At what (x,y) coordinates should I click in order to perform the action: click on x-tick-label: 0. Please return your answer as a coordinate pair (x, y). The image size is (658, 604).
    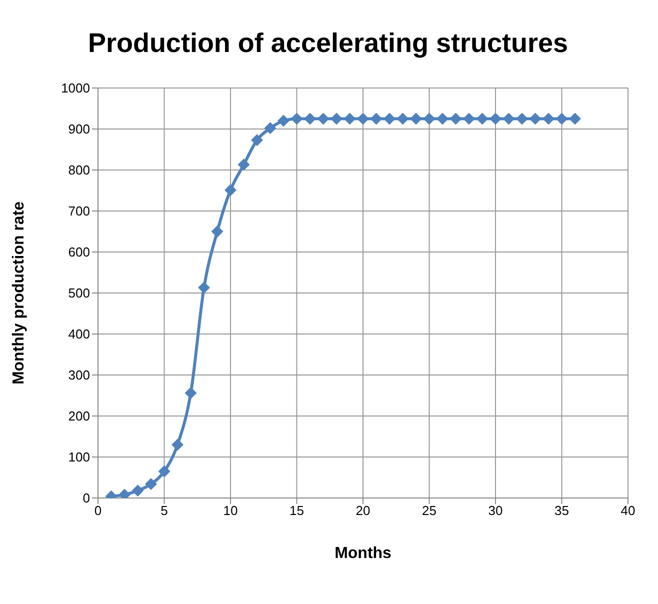
    Looking at the image, I should click on (98, 510).